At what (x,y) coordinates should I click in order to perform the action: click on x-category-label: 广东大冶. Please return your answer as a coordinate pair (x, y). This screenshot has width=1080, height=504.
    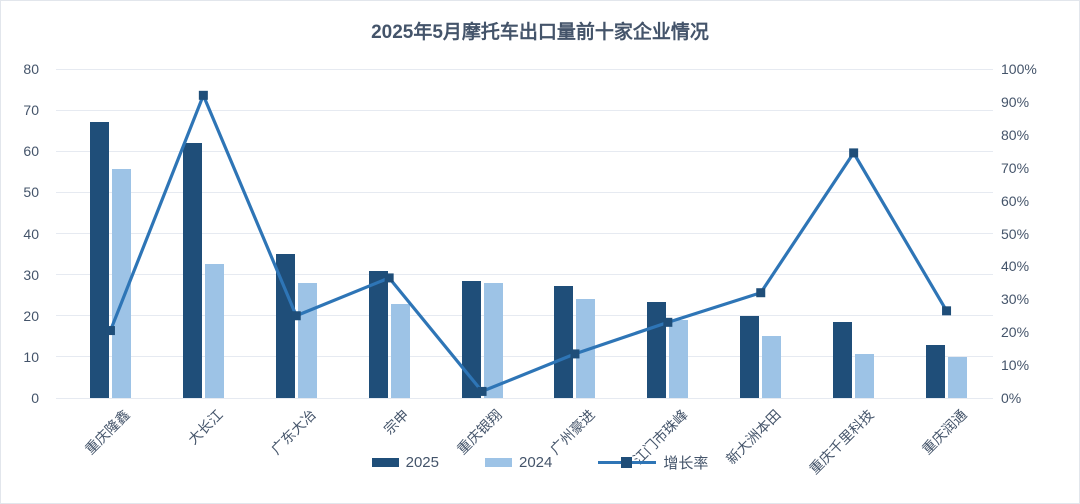
    Looking at the image, I should click on (293, 432).